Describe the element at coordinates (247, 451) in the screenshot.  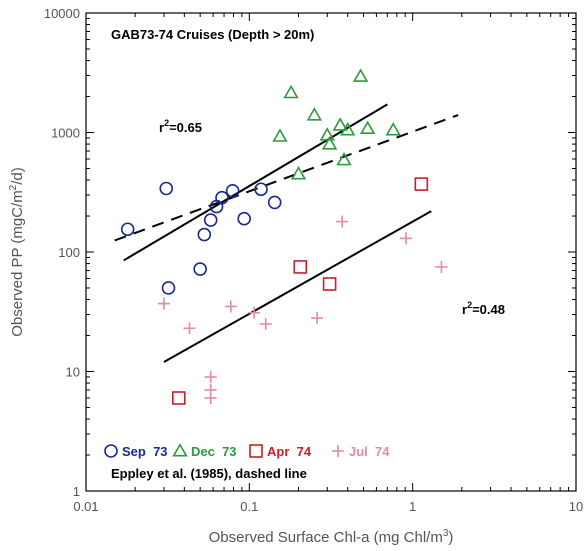
I see `legend: Sep 73 Dec 73 Apr 74 Jul 74` at that location.